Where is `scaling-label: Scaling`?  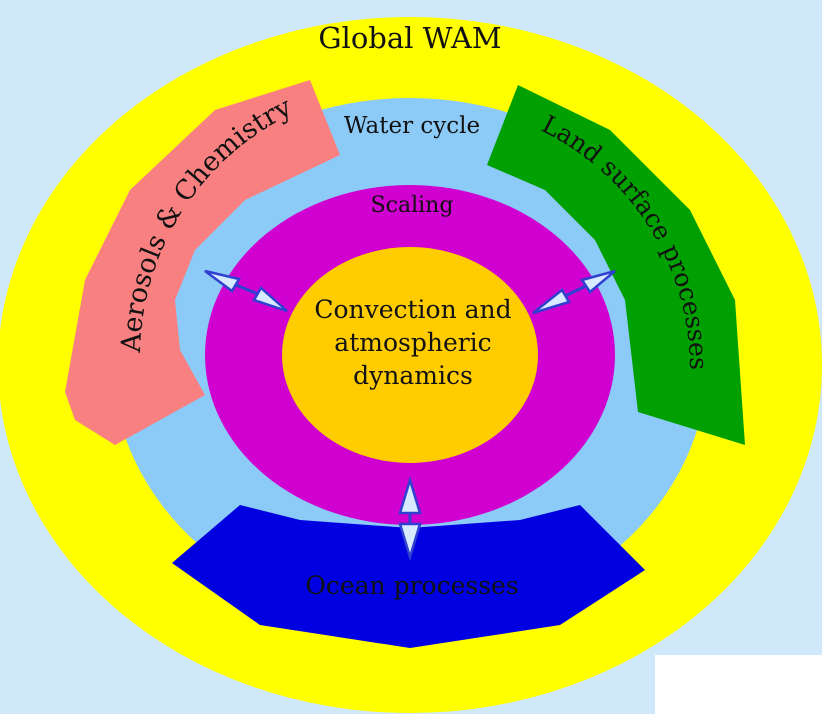 scaling-label: Scaling is located at coordinates (412, 205).